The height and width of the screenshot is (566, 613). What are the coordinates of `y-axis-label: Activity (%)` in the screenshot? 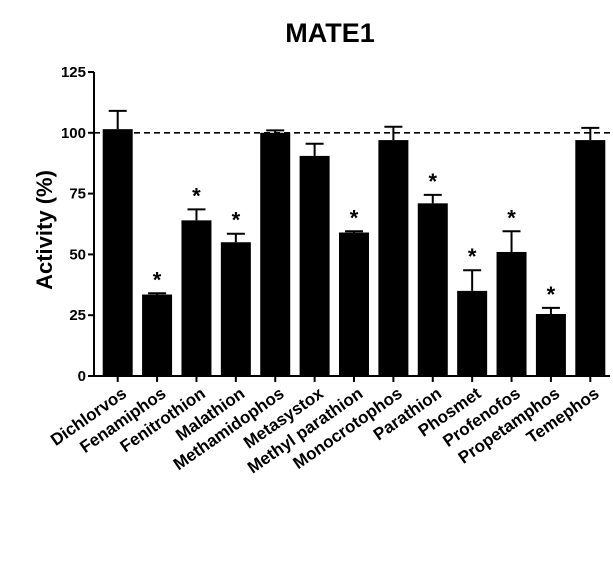 It's located at (44, 230).